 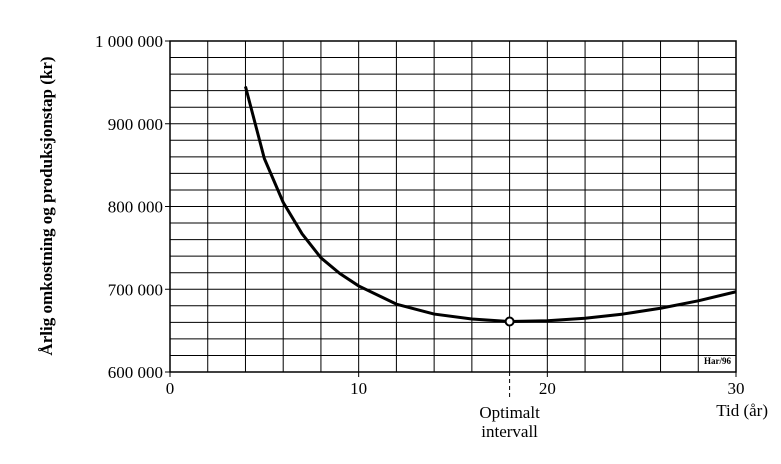 What do you see at coordinates (509, 321) in the screenshot?
I see `optimum-marker` at bounding box center [509, 321].